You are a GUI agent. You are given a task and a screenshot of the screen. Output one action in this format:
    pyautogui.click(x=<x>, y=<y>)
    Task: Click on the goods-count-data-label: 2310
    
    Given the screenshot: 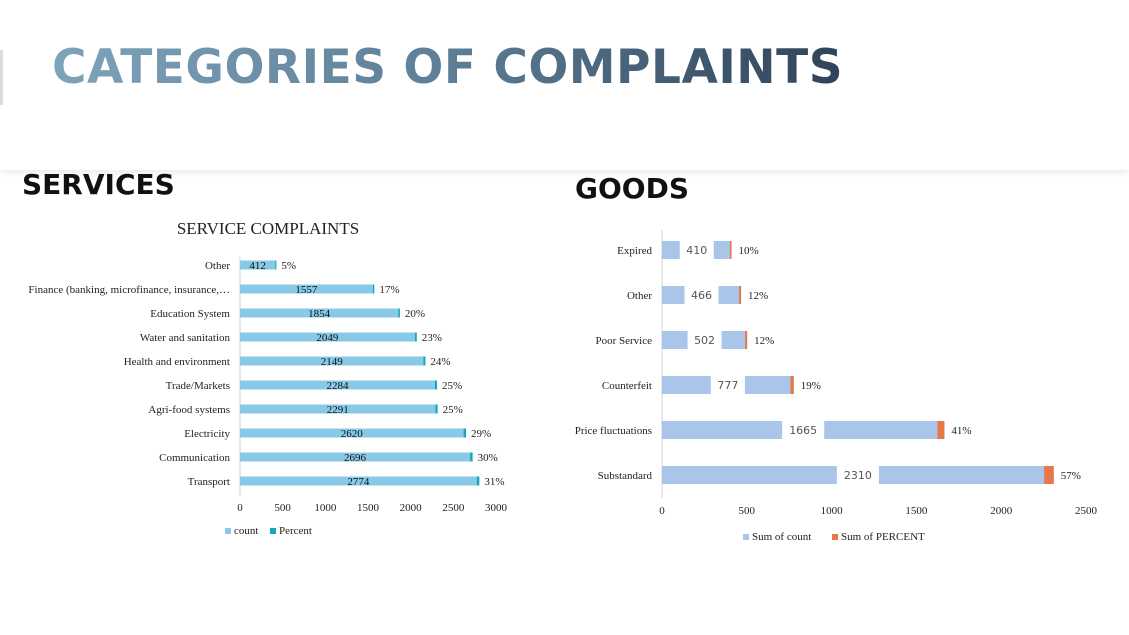 What is the action you would take?
    pyautogui.click(x=858, y=475)
    